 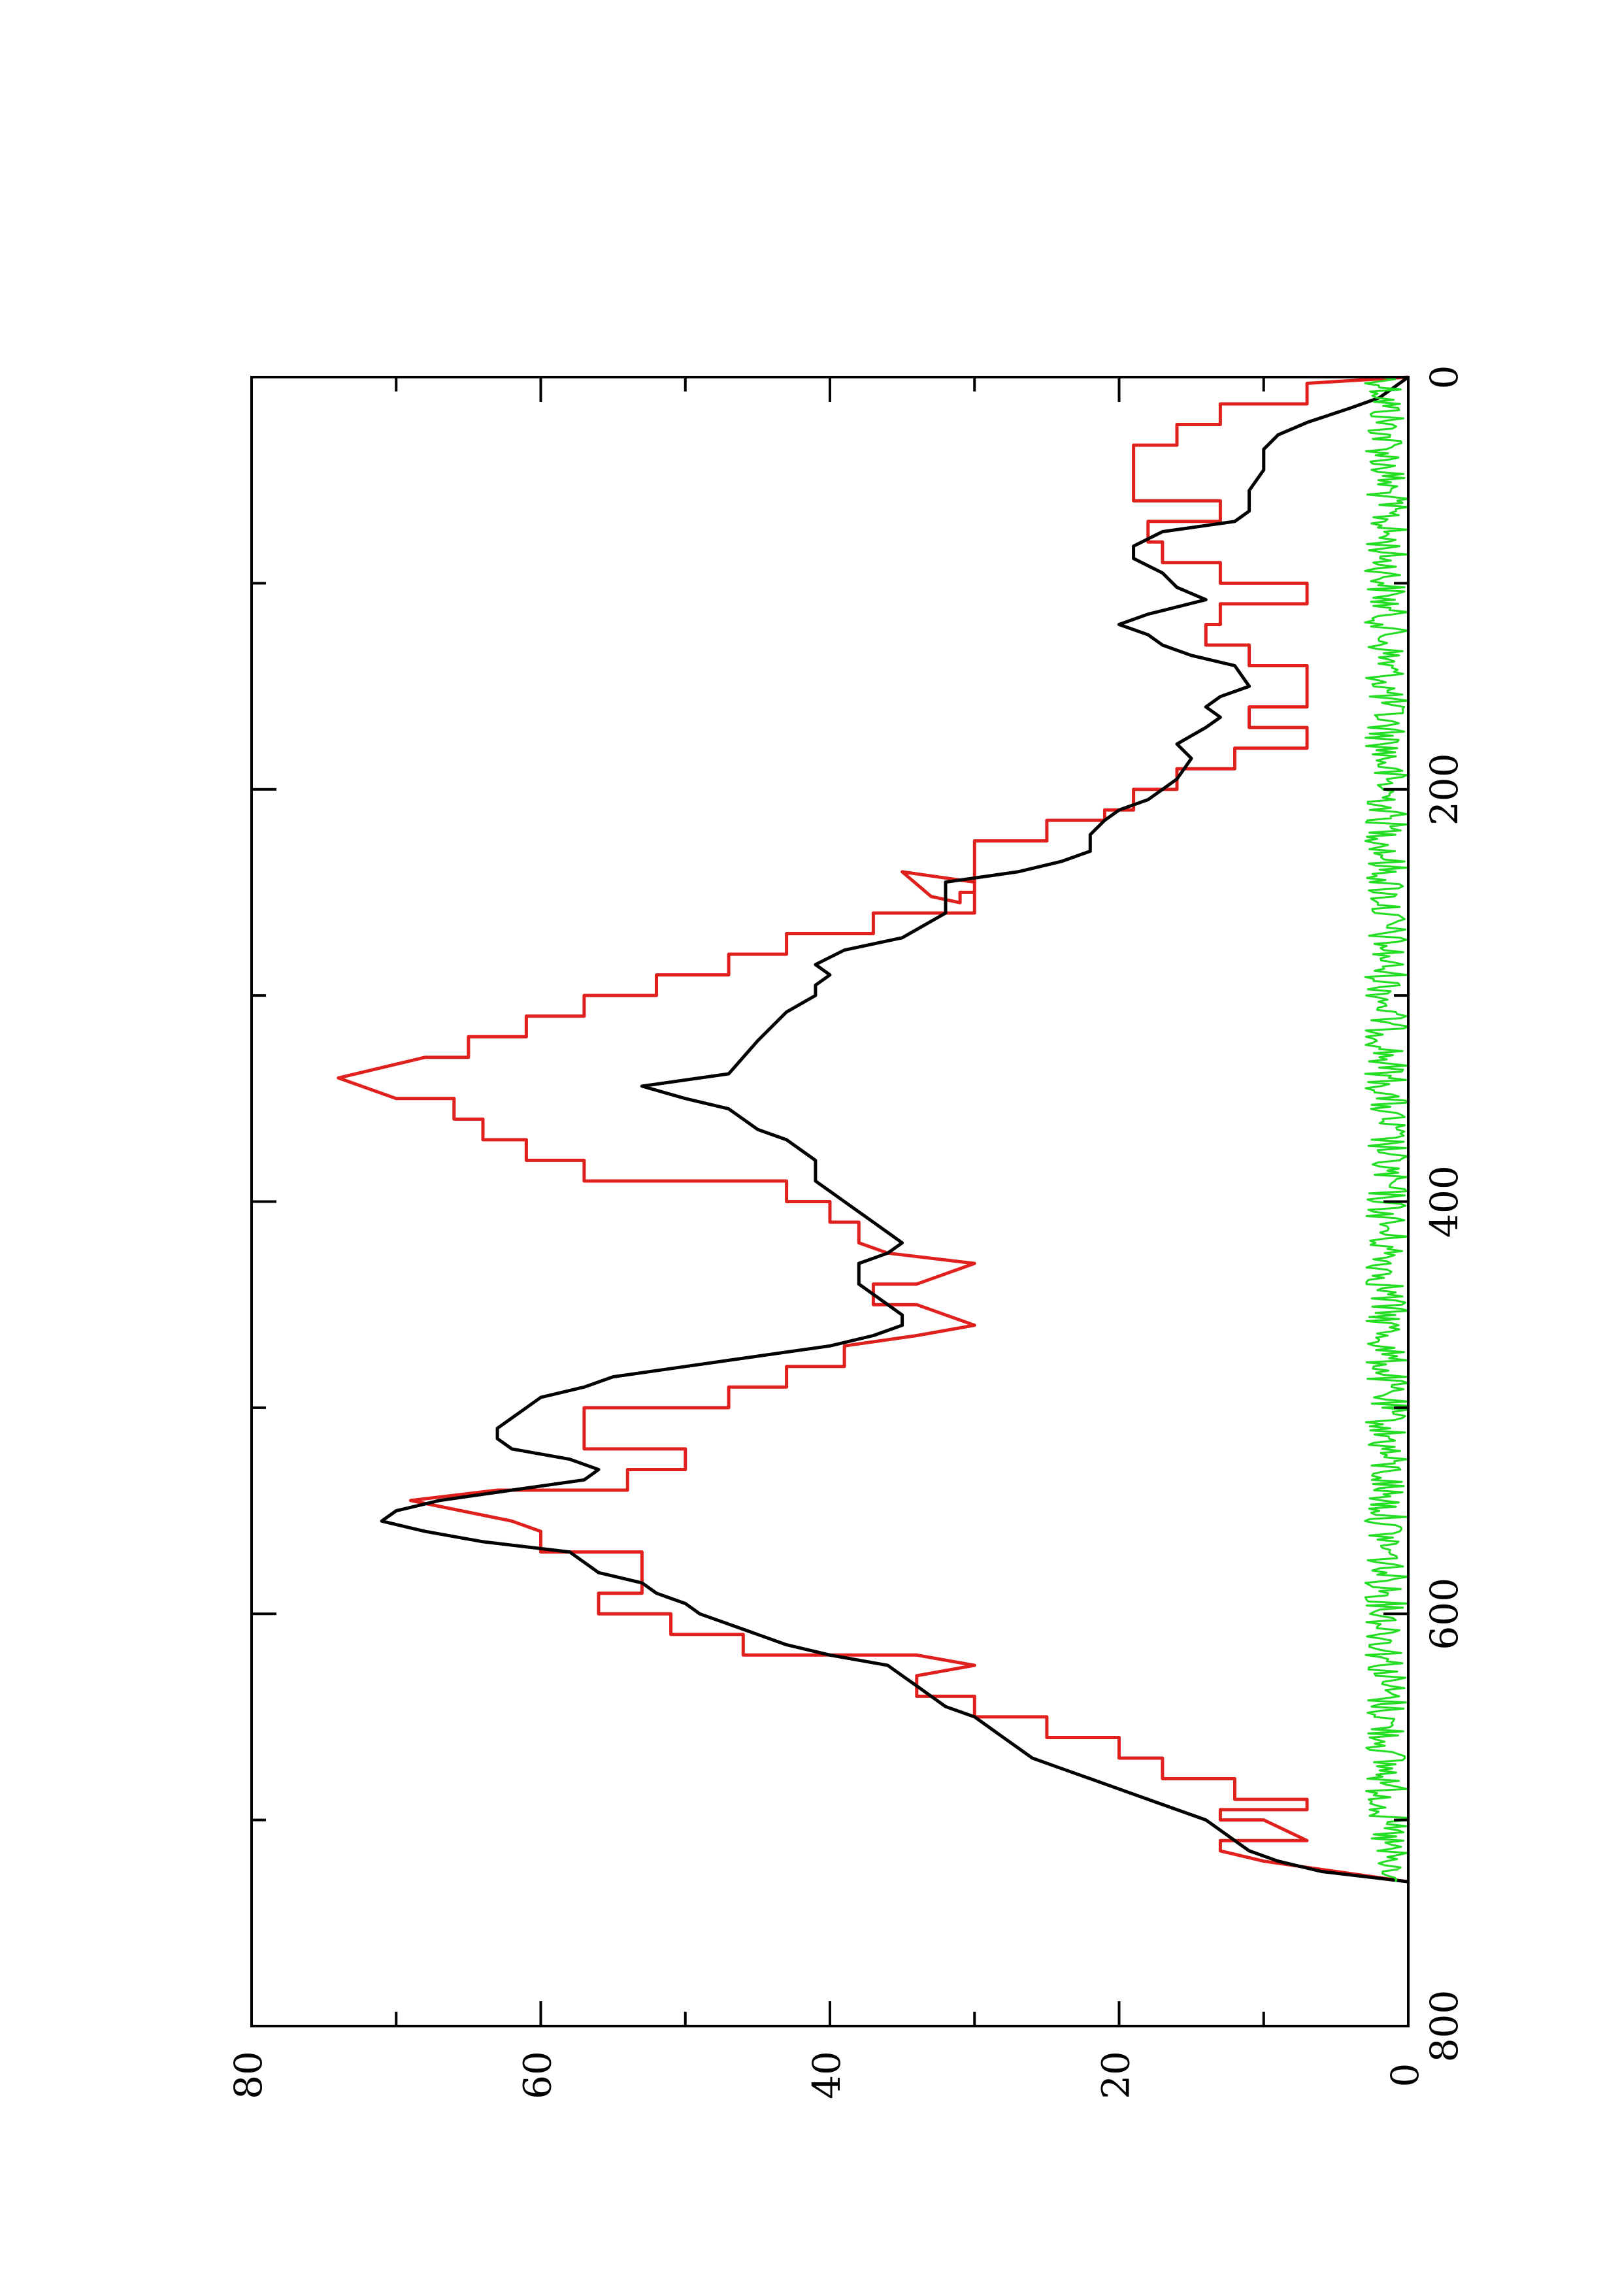 What do you see at coordinates (248, 2075) in the screenshot?
I see `y-tick-label: 80` at bounding box center [248, 2075].